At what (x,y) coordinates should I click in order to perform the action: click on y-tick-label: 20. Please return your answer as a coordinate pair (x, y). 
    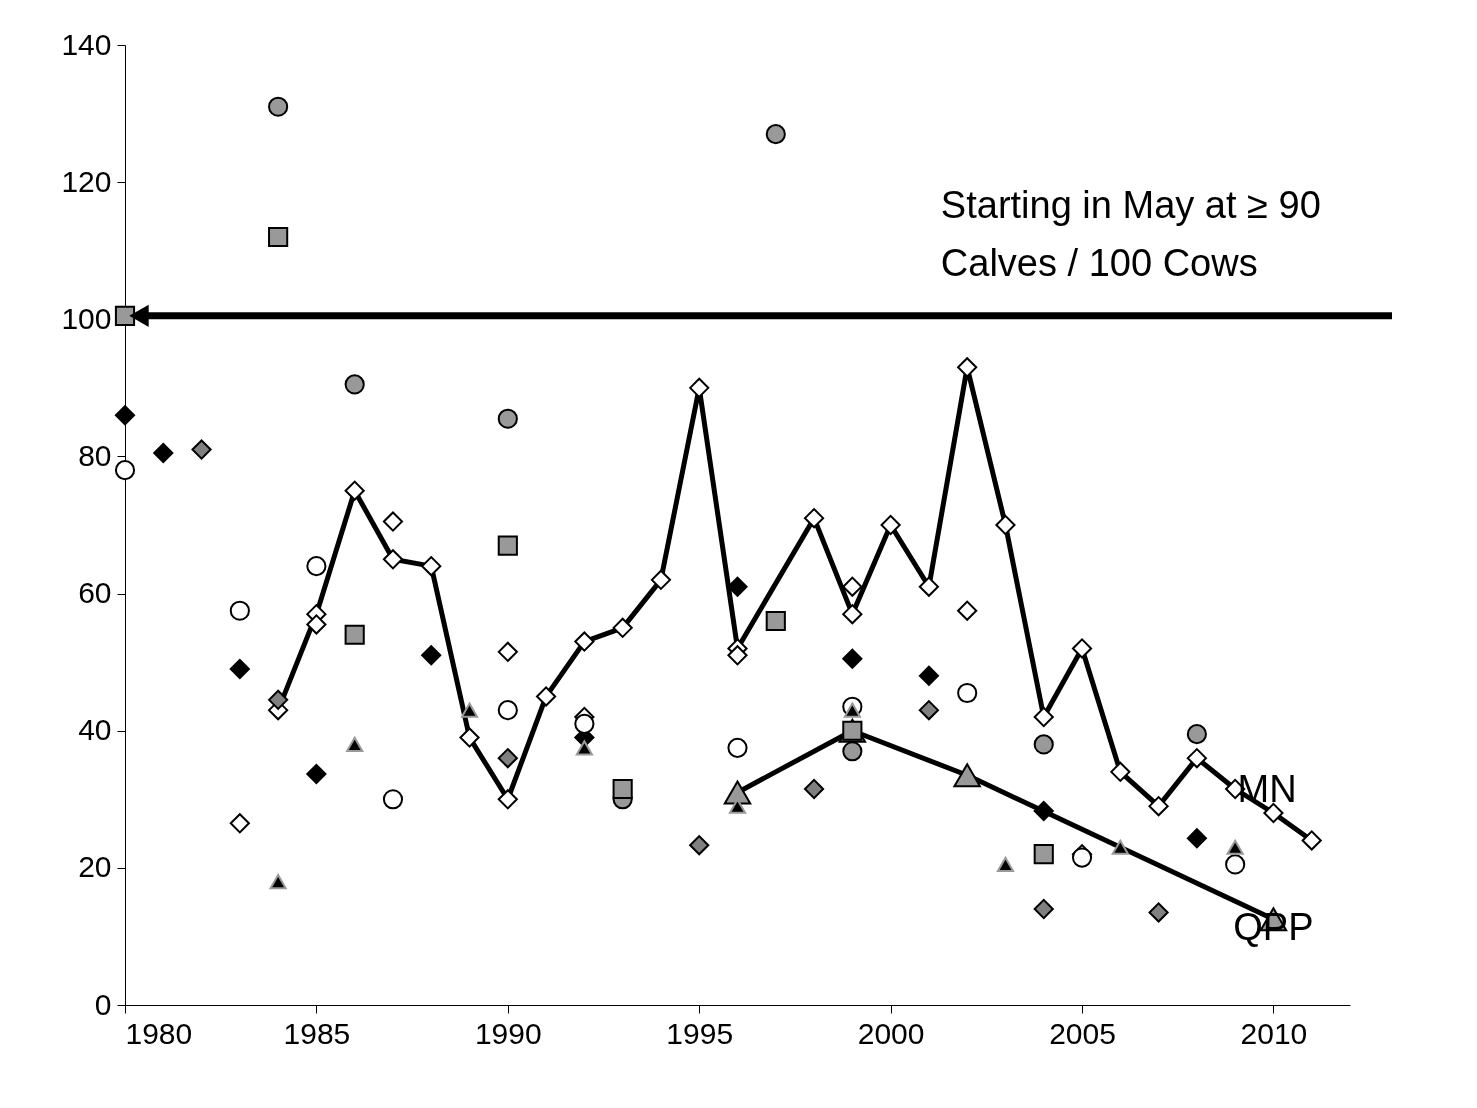
    Looking at the image, I should click on (95, 867).